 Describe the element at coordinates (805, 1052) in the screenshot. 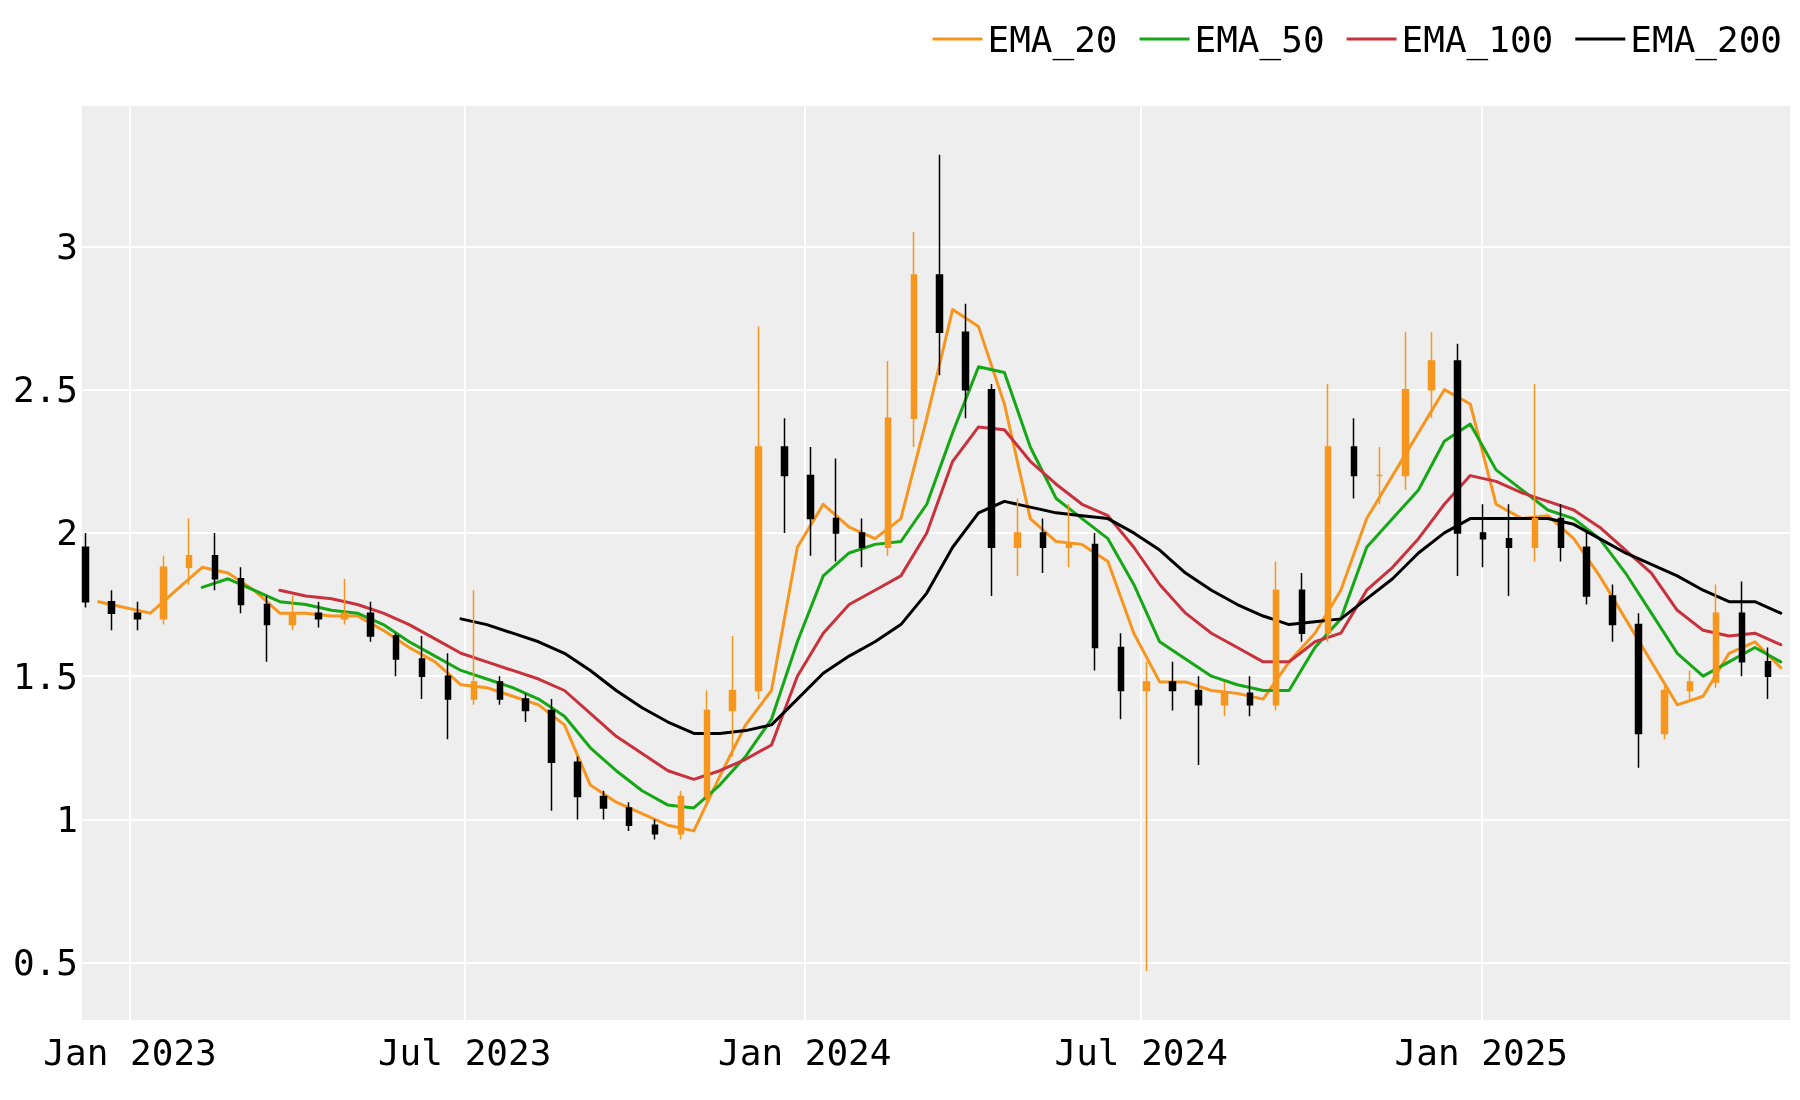

I see `x-tick-label: Jan 2024` at that location.